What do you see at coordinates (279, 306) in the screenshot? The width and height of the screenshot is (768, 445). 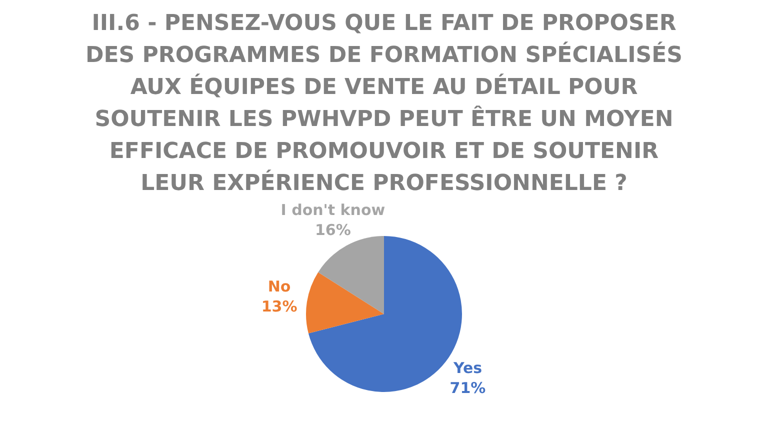 I see `data-label: 13%` at bounding box center [279, 306].